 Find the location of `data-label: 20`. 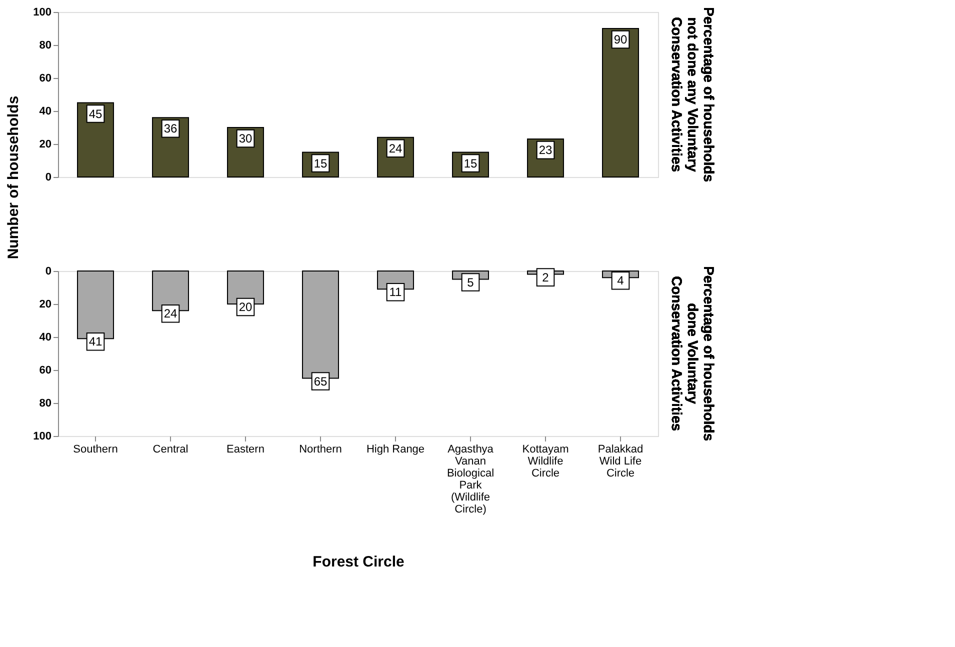

data-label: 20 is located at coordinates (245, 307).